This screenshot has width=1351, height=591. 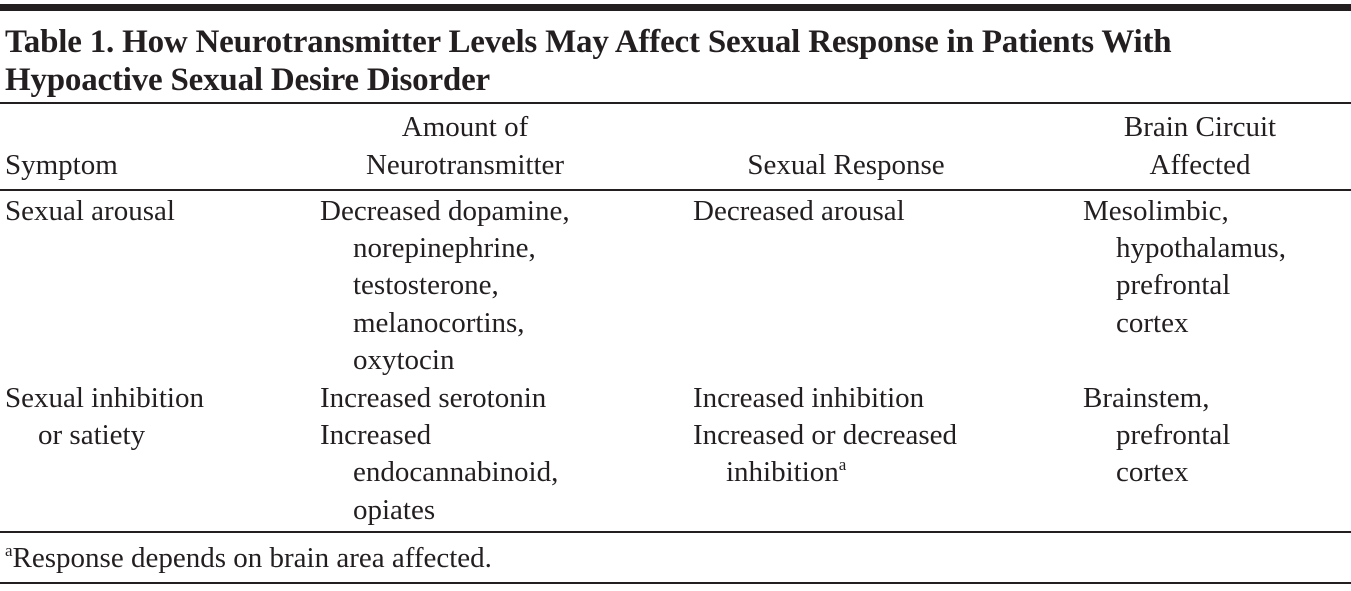 I want to click on column-header: Amount of, so click(x=465, y=127).